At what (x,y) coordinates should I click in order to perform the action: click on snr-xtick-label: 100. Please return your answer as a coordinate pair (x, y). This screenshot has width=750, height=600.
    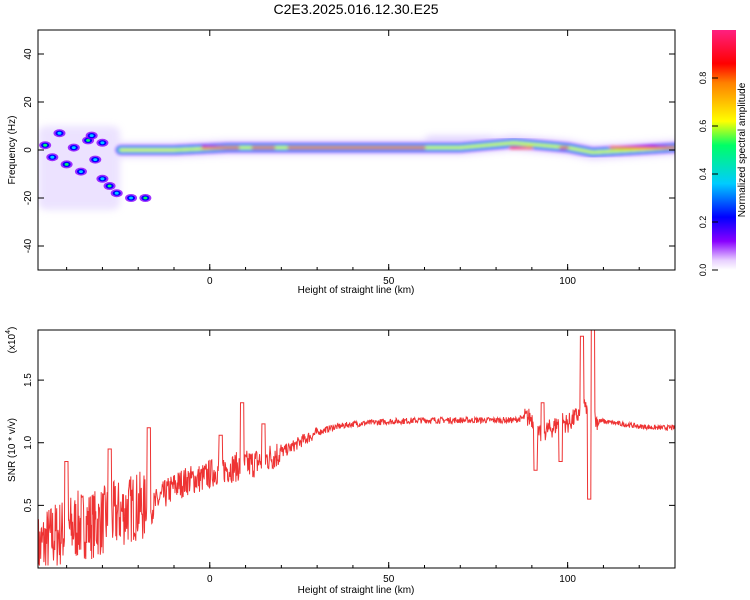
    Looking at the image, I should click on (567, 579).